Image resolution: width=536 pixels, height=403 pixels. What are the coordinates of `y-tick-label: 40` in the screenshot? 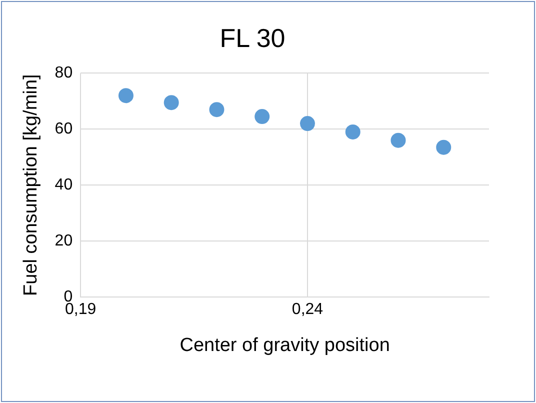 It's located at (63, 185).